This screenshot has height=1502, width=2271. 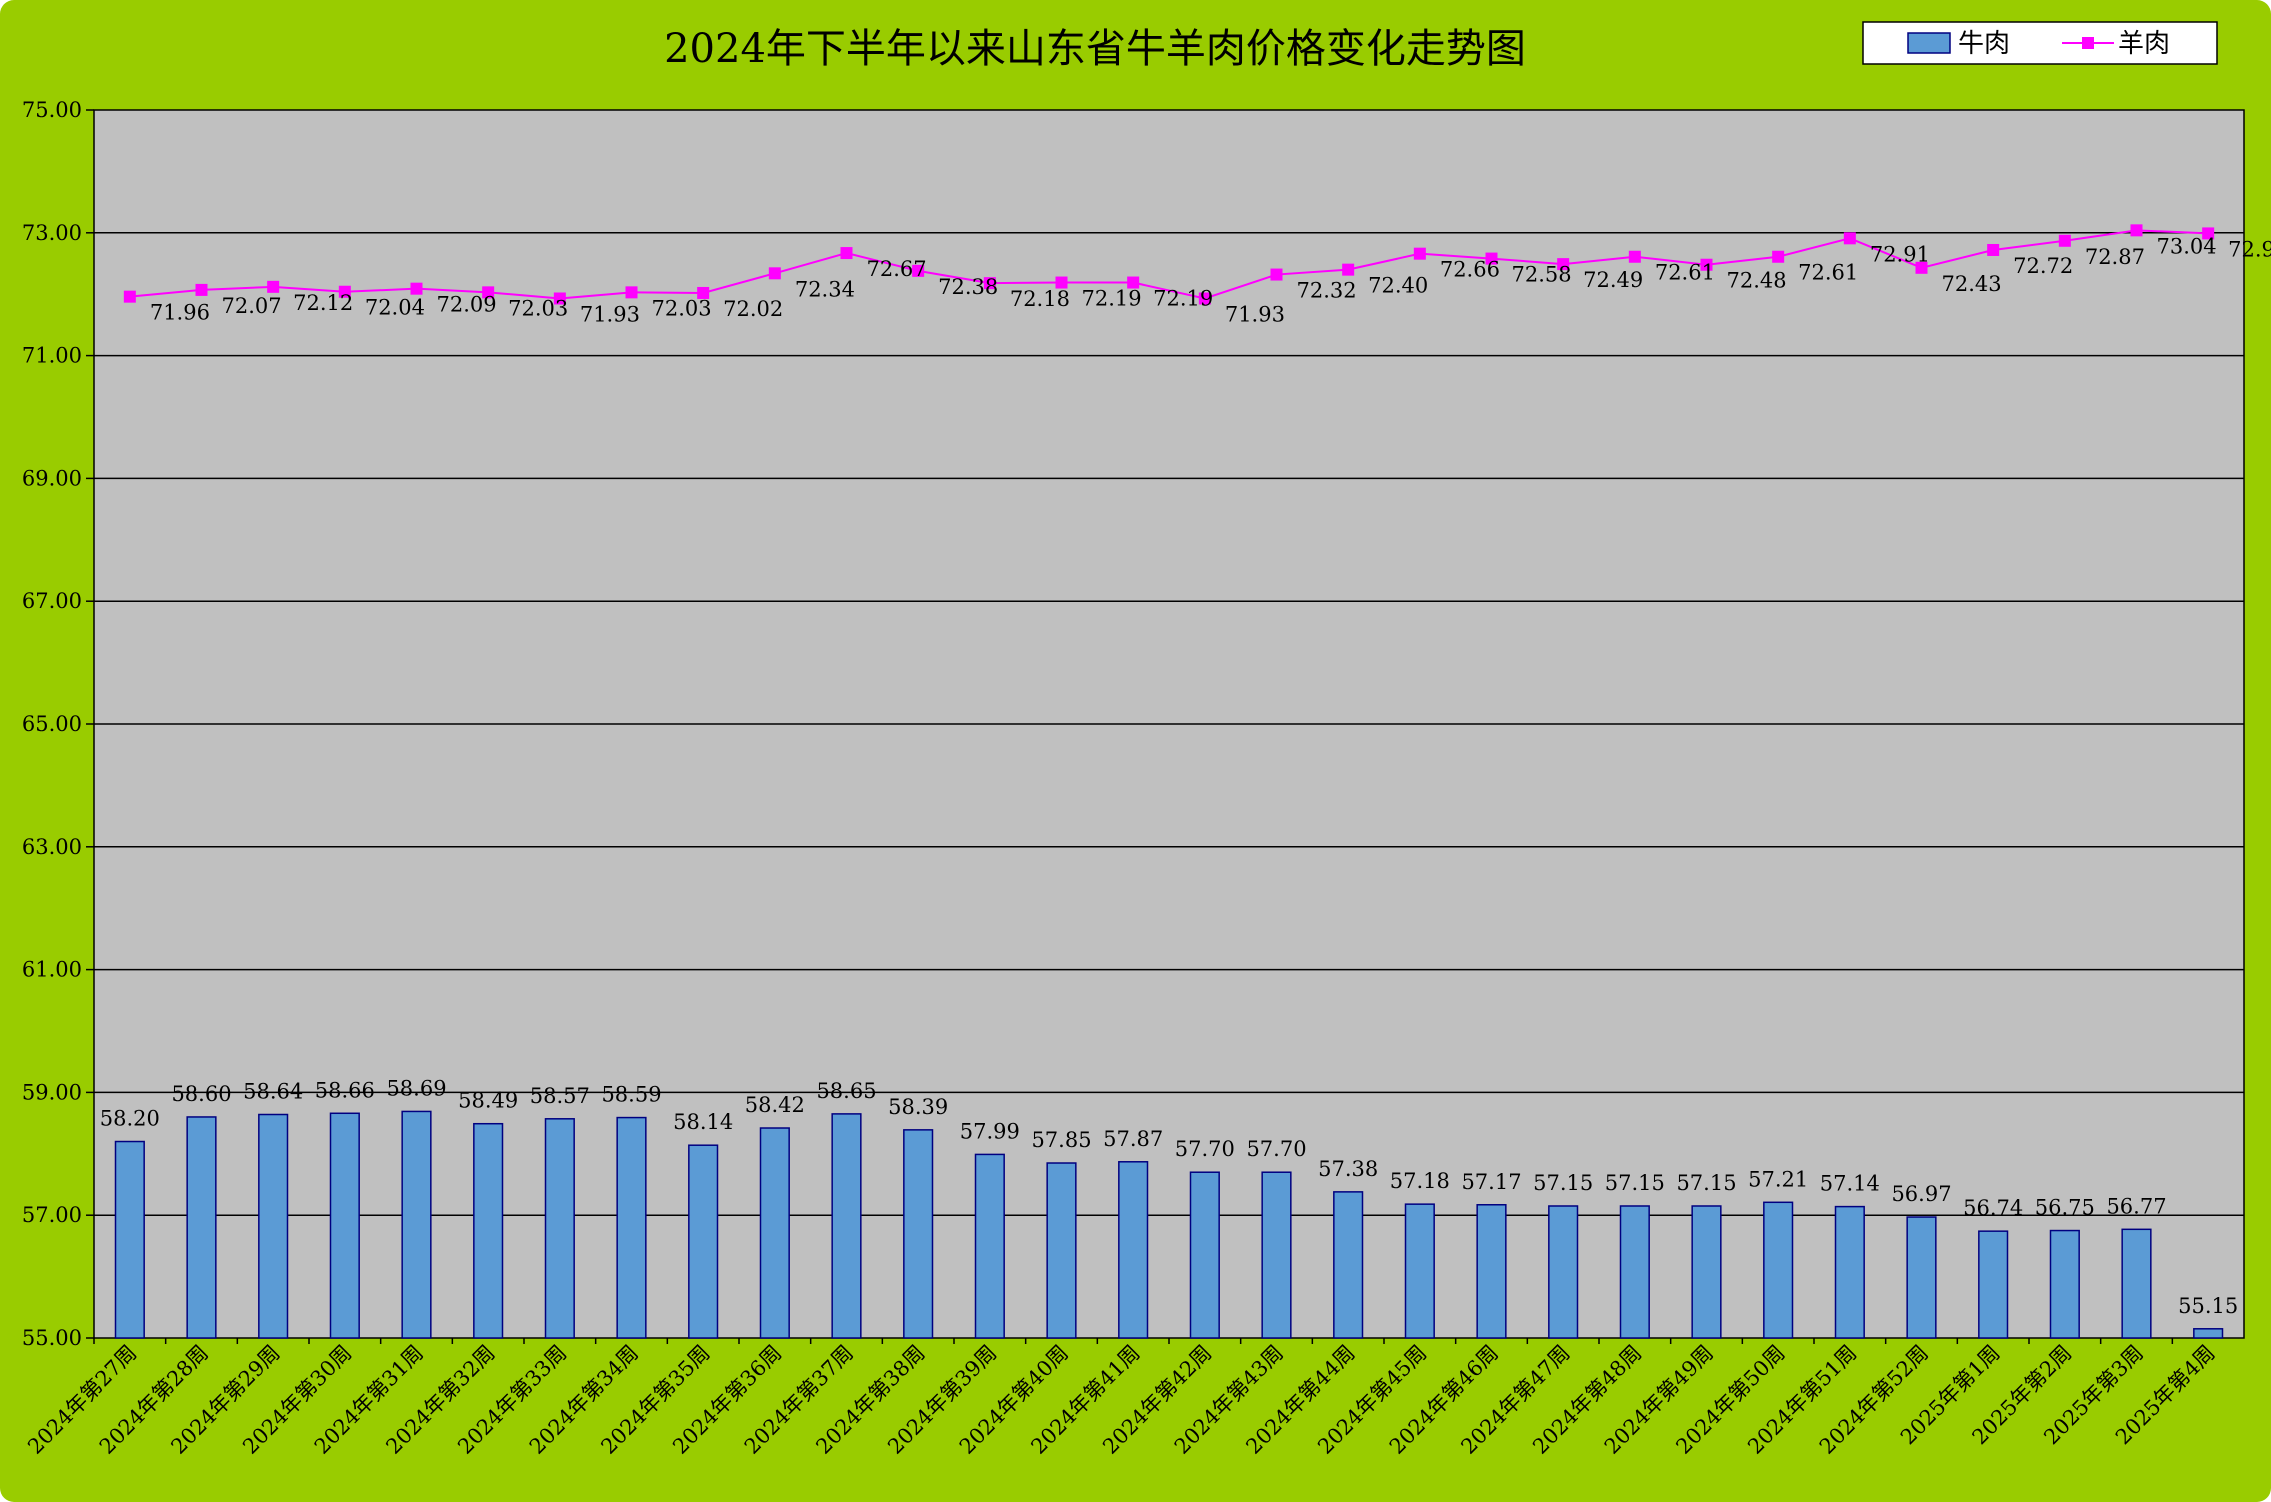 I want to click on y-tick-label: 67.00, so click(x=52, y=601).